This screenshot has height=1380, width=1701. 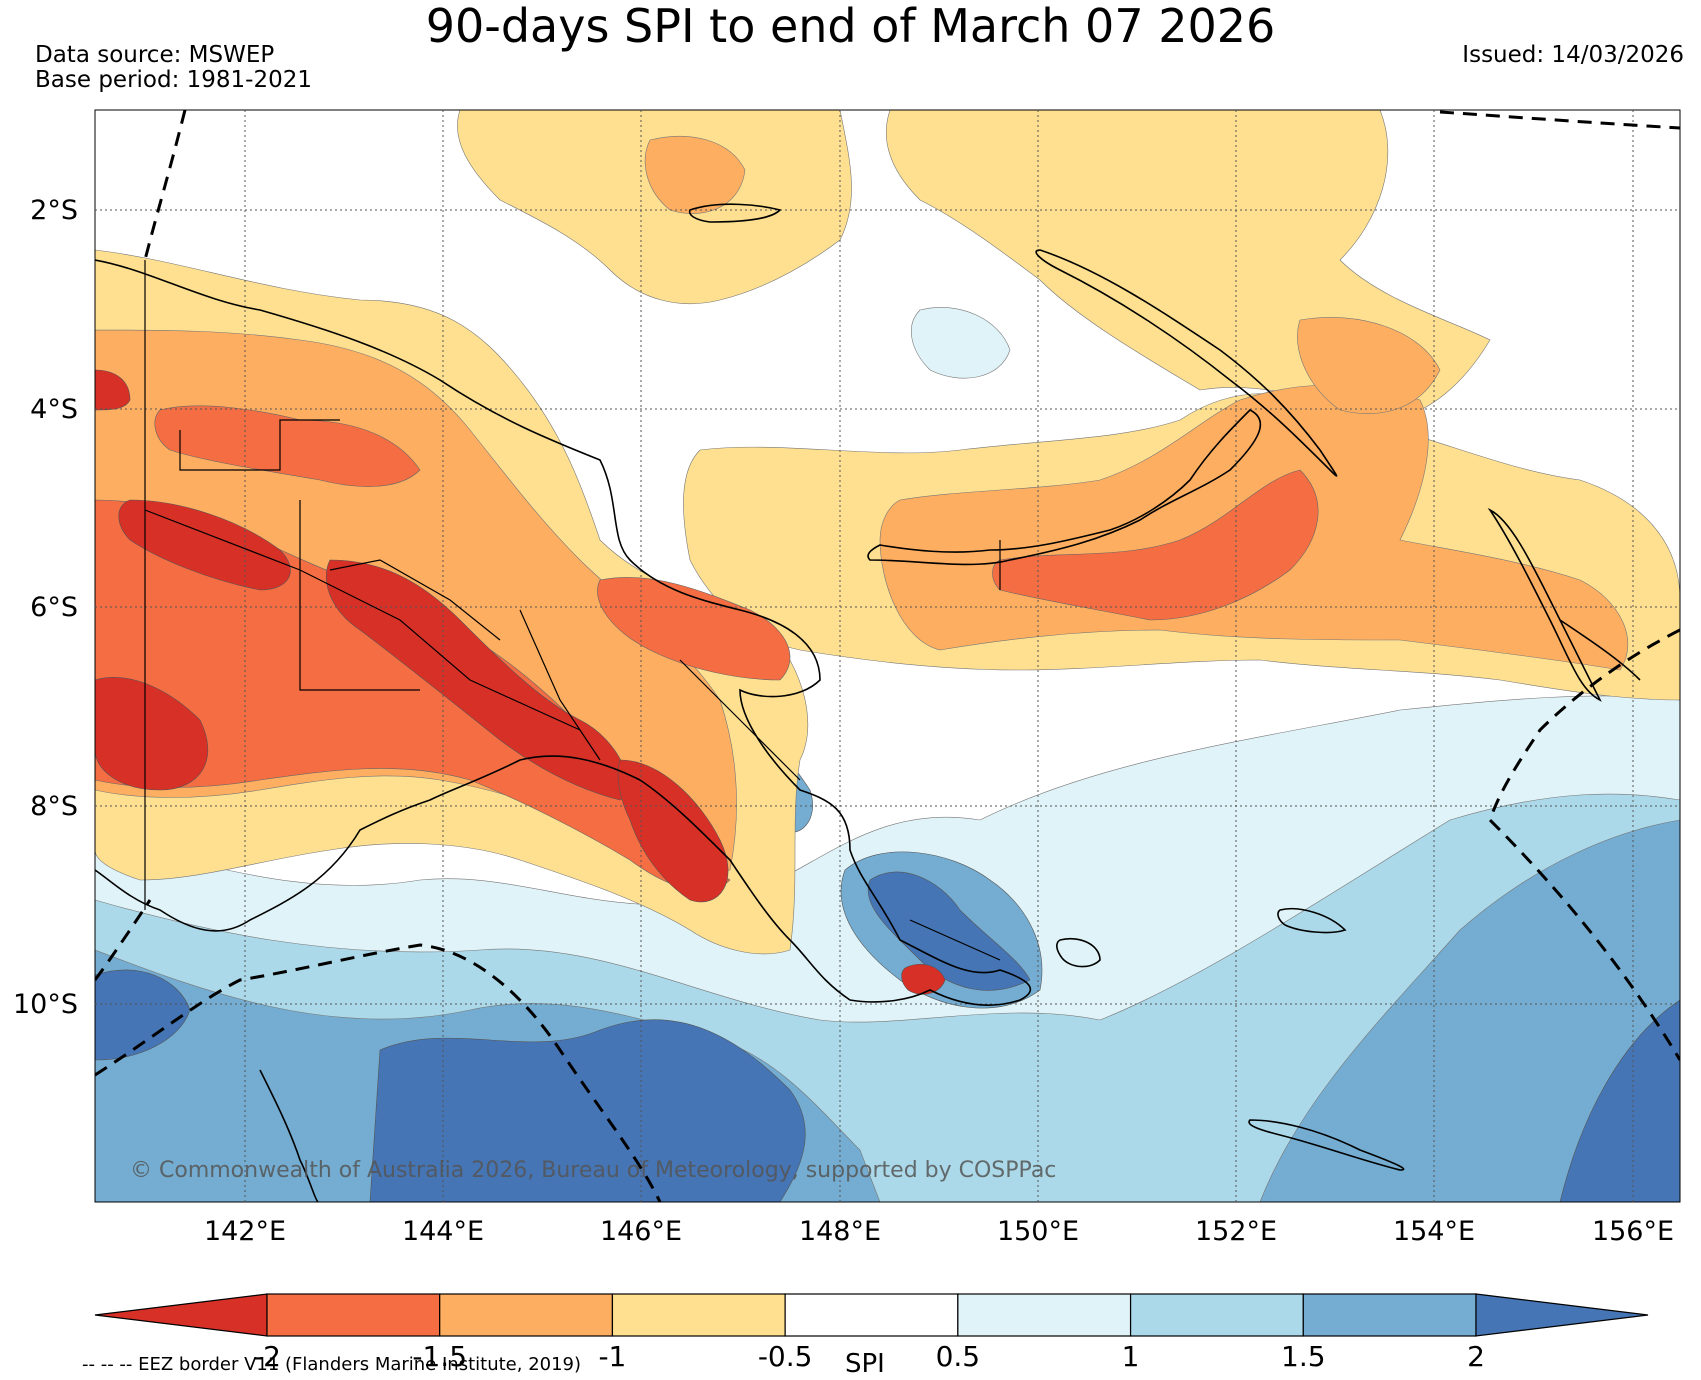 What do you see at coordinates (1633, 1231) in the screenshot?
I see `lon-label: 156°E` at bounding box center [1633, 1231].